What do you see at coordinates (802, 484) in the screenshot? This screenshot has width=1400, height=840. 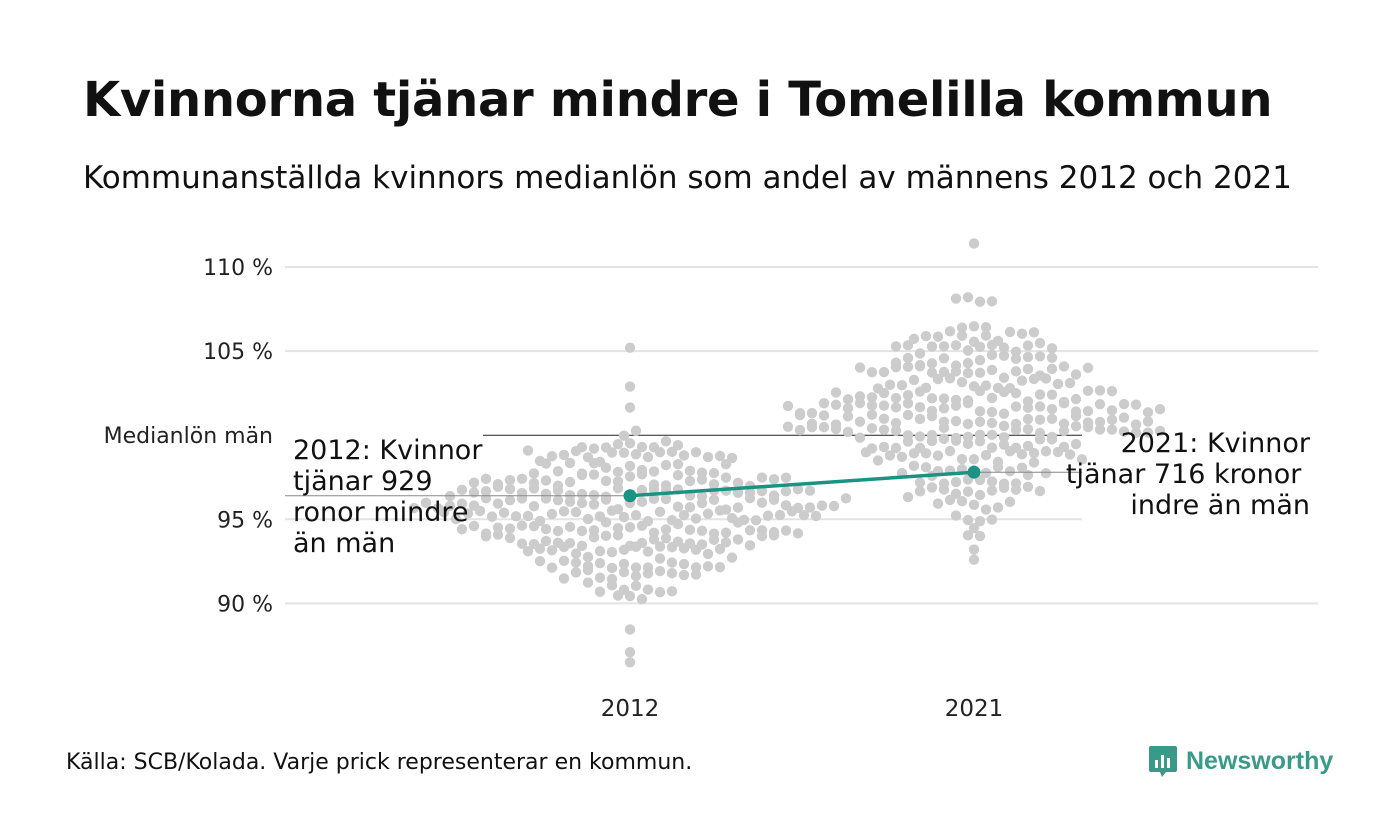 I see `highlight-line` at bounding box center [802, 484].